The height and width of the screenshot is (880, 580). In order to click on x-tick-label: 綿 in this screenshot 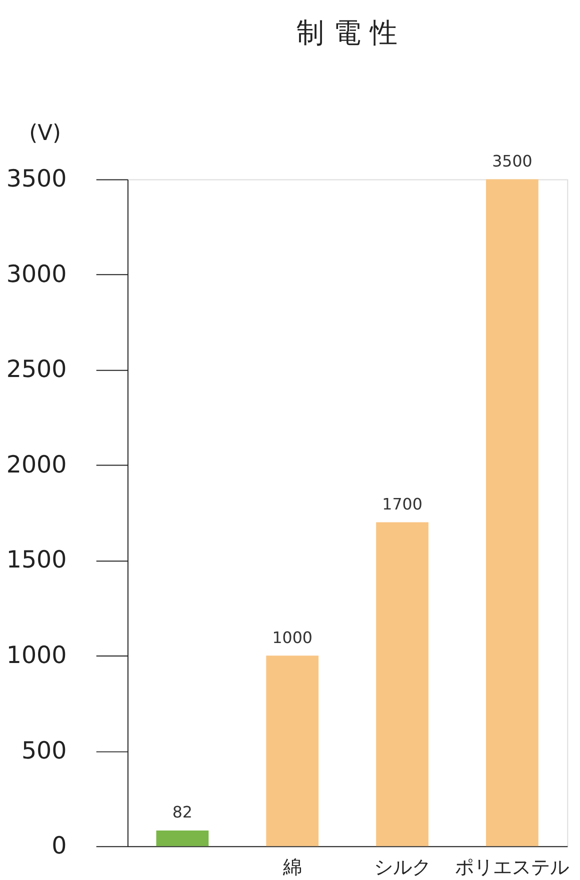, I will do `click(292, 867)`.